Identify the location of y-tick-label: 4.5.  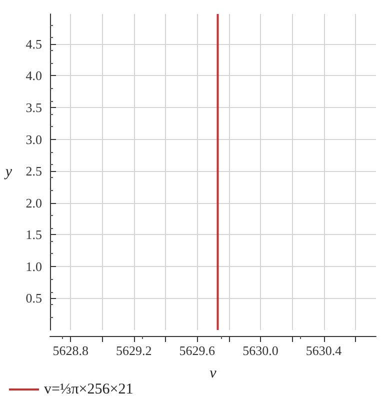
(34, 44).